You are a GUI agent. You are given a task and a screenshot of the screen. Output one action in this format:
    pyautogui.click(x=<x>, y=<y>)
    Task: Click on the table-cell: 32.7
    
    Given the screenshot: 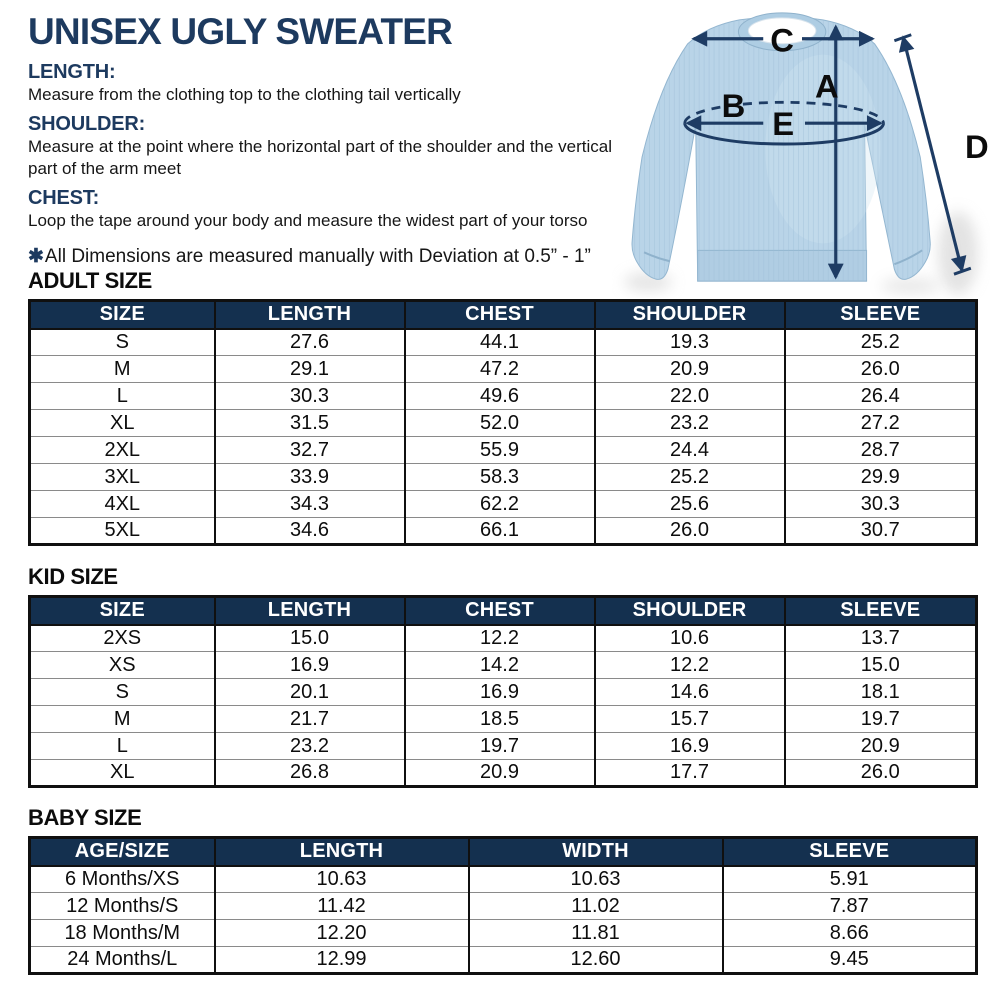 What is the action you would take?
    pyautogui.click(x=309, y=450)
    